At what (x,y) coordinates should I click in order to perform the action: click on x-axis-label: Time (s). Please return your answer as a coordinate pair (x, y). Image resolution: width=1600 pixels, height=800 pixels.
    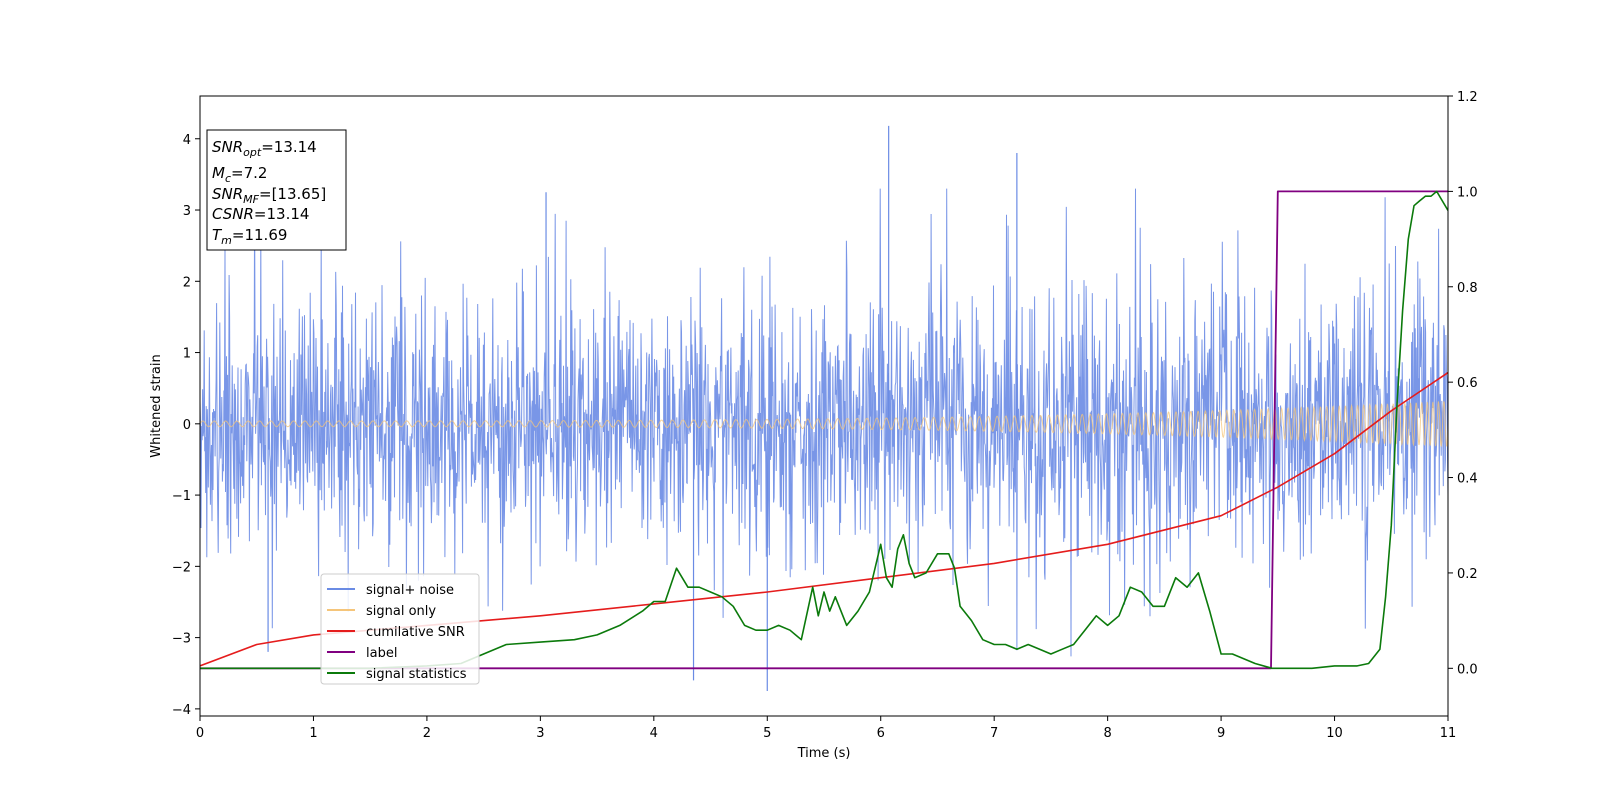
    Looking at the image, I should click on (824, 753).